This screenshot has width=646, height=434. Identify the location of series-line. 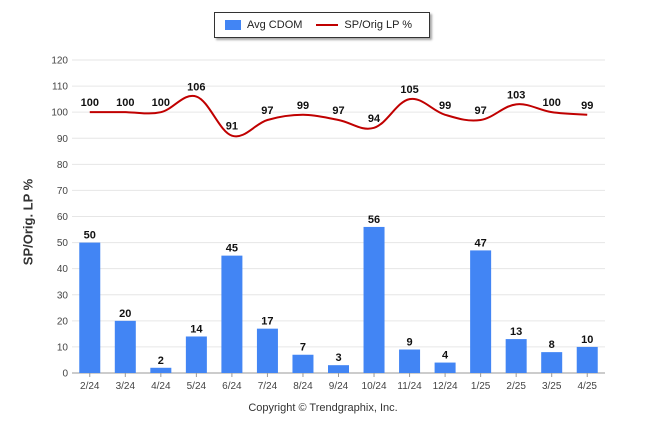
(338, 116).